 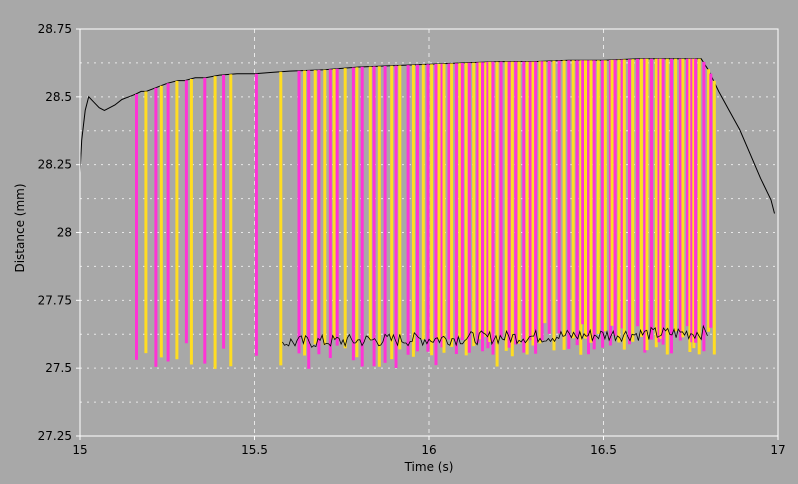 I want to click on floor-noise-line, so click(x=495, y=336).